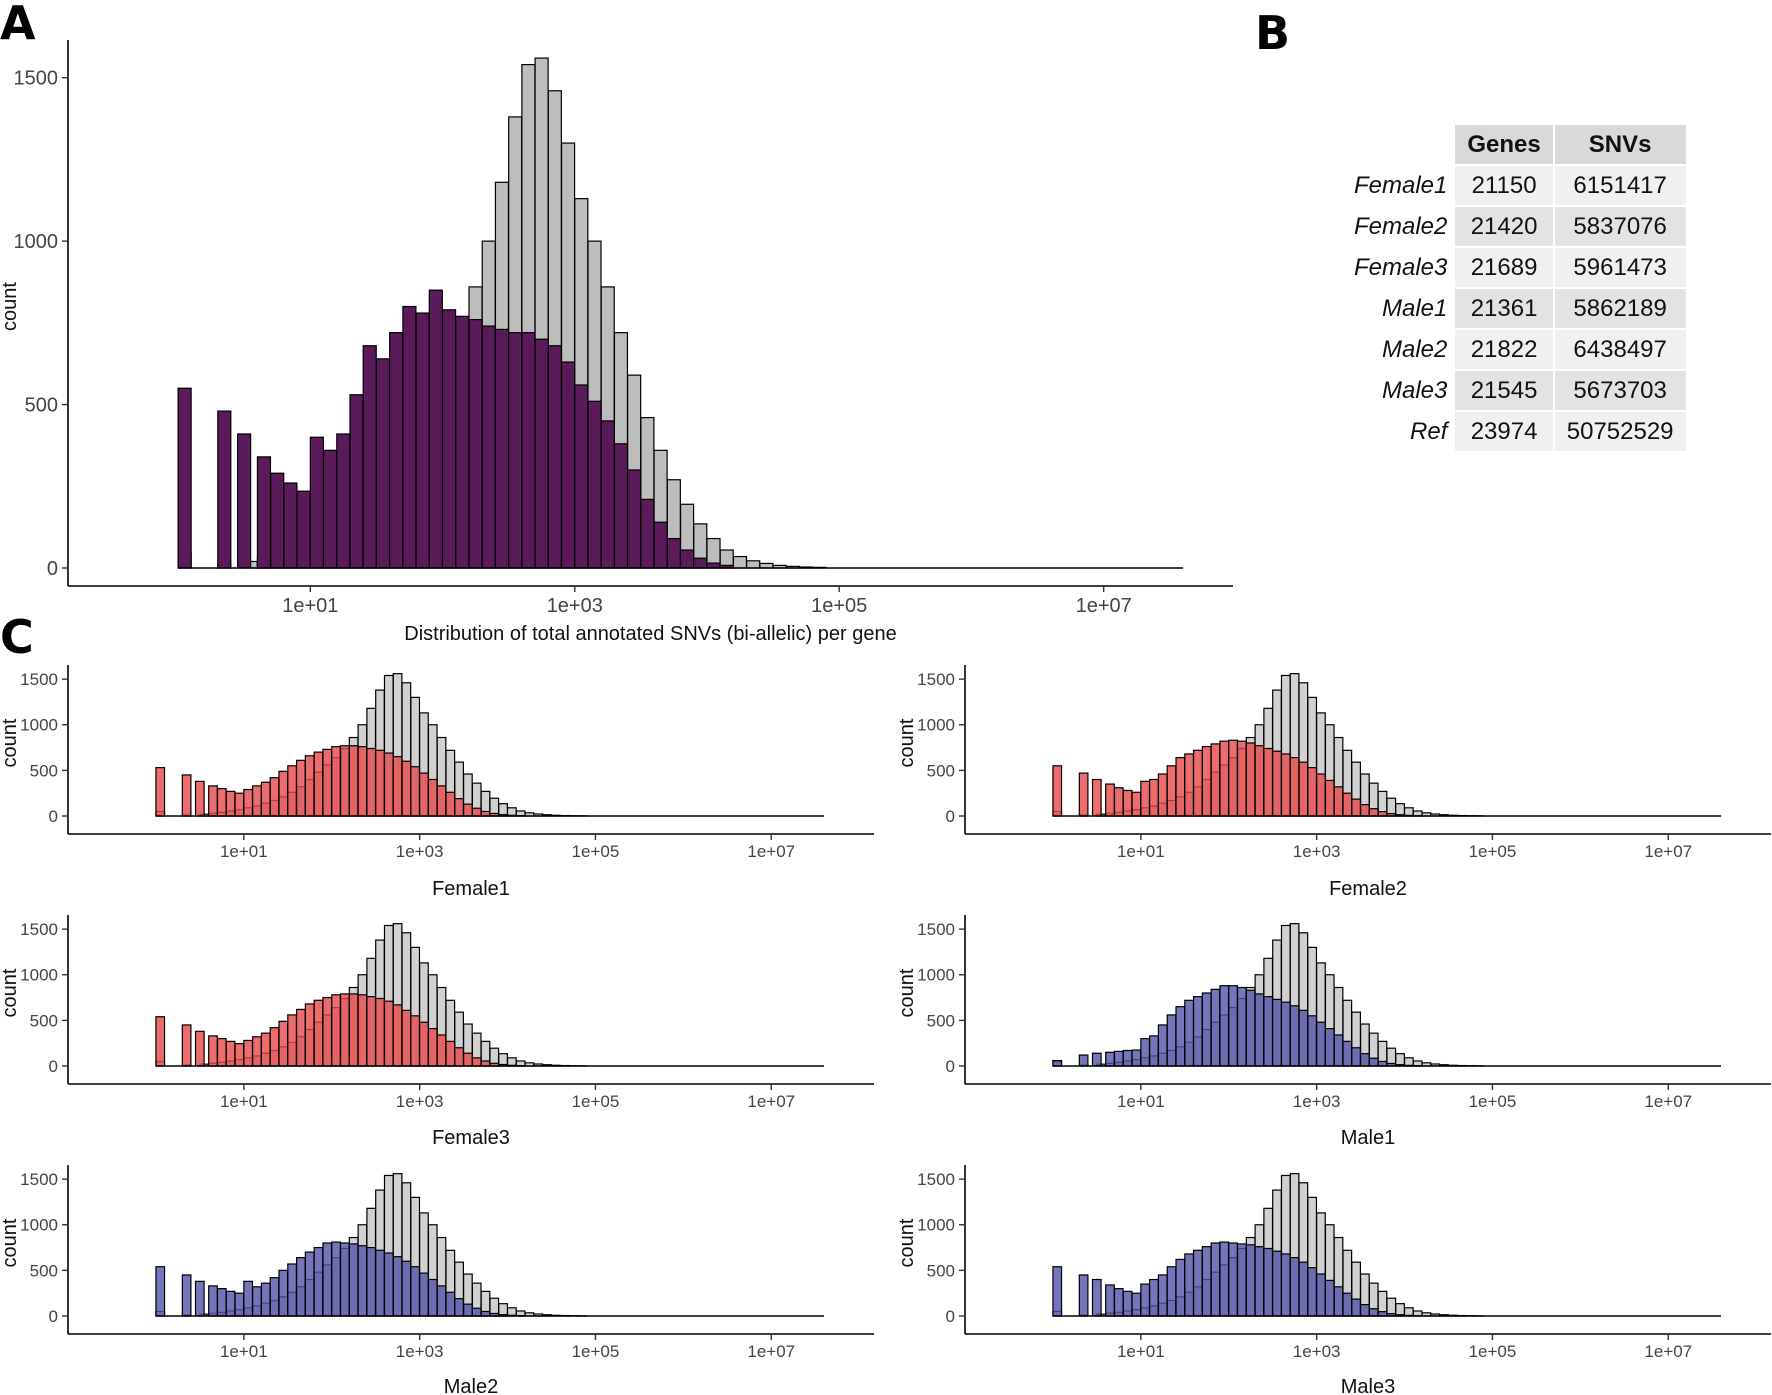 The width and height of the screenshot is (1772, 1395). Describe the element at coordinates (1620, 144) in the screenshot. I see `col-header-snvs: SNVs` at that location.